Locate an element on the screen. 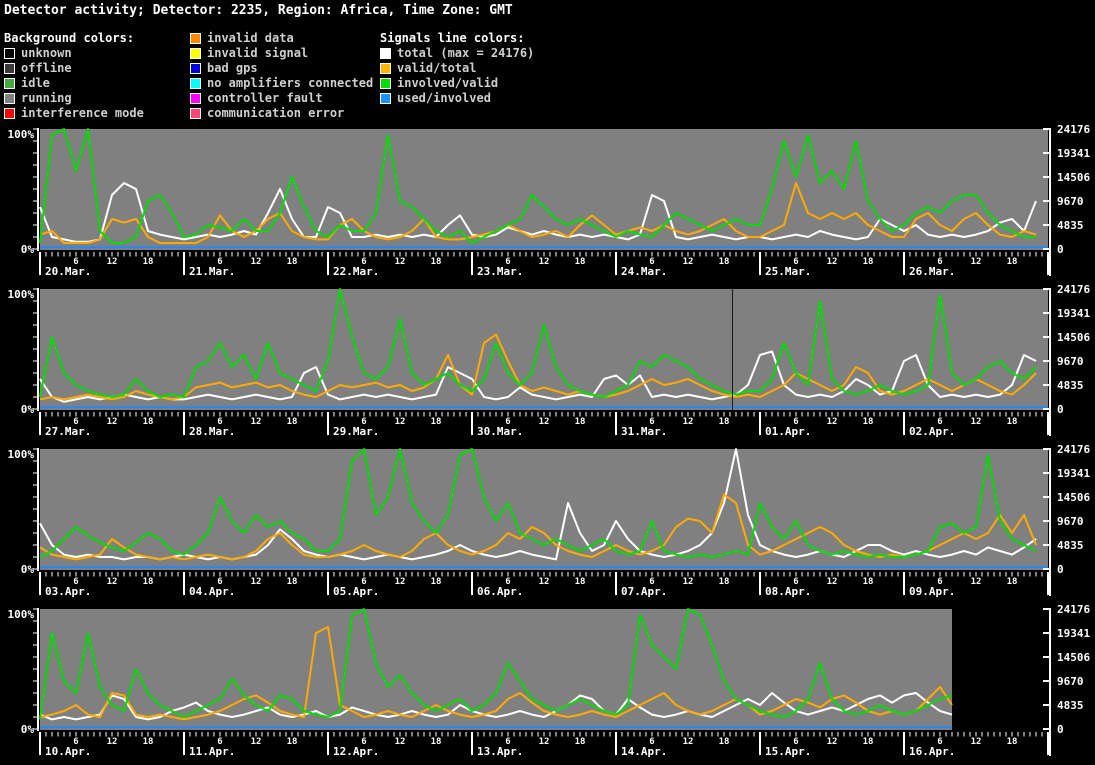 The image size is (1095, 765). date-label: 28.Mar. is located at coordinates (212, 431).